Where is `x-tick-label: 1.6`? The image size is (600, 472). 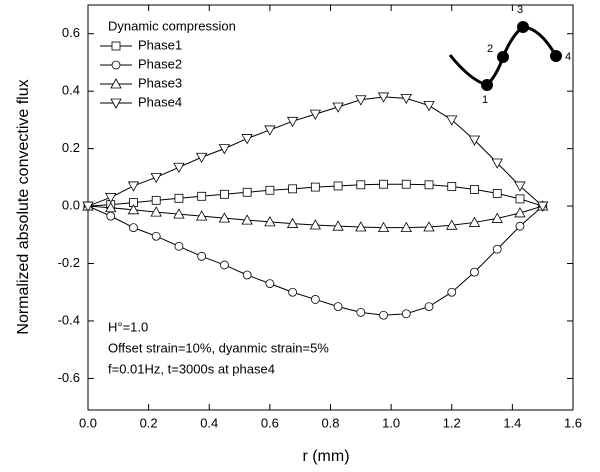 x-tick-label: 1.6 is located at coordinates (573, 422).